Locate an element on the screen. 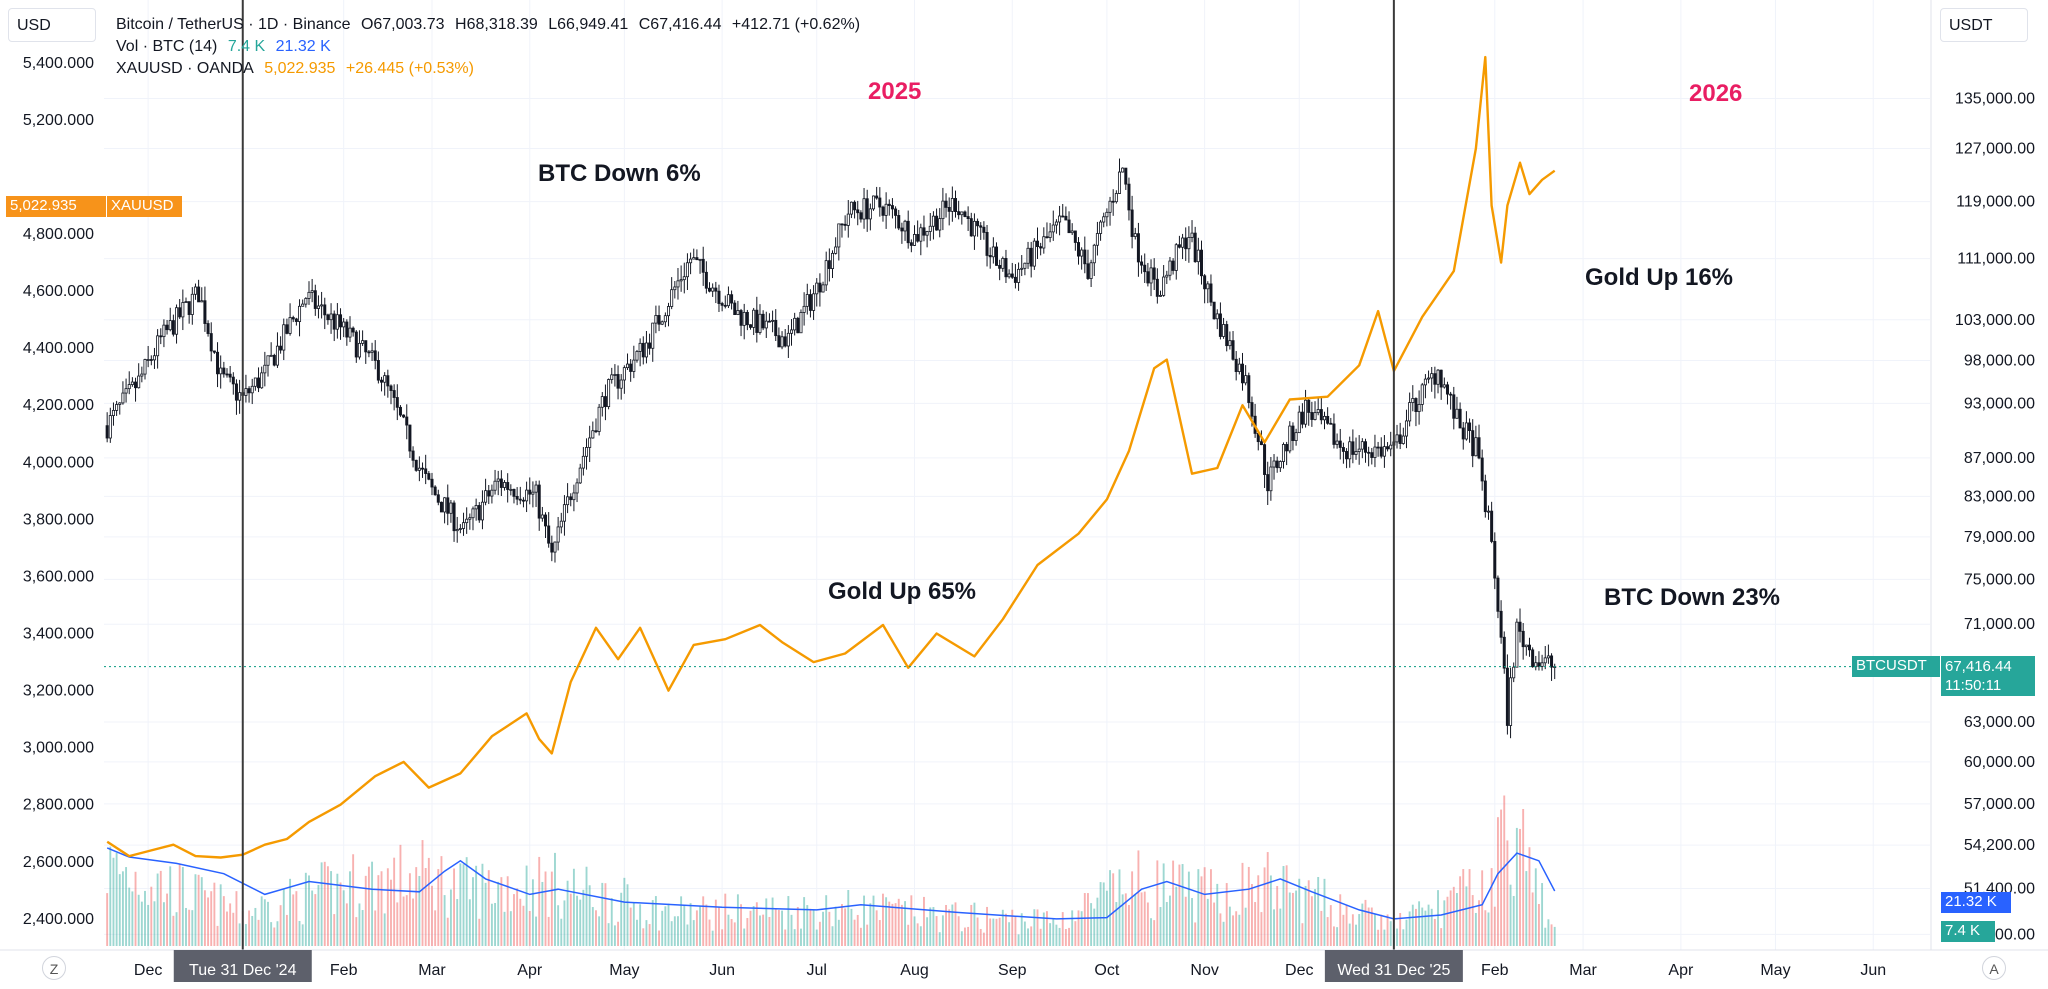 This screenshot has width=2048, height=989. right-axis-tick-label: 83,000.00 is located at coordinates (1999, 496).